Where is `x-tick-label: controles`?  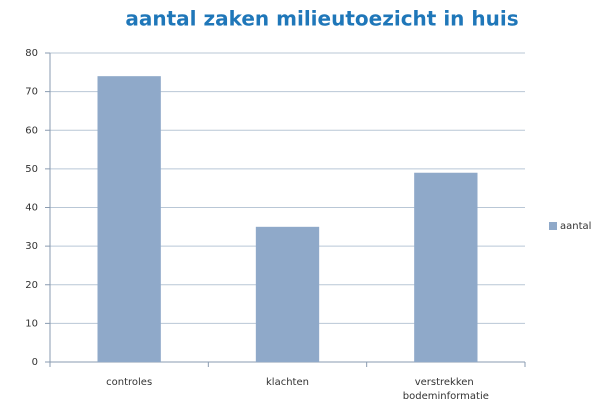
x-tick-label: controles is located at coordinates (129, 382).